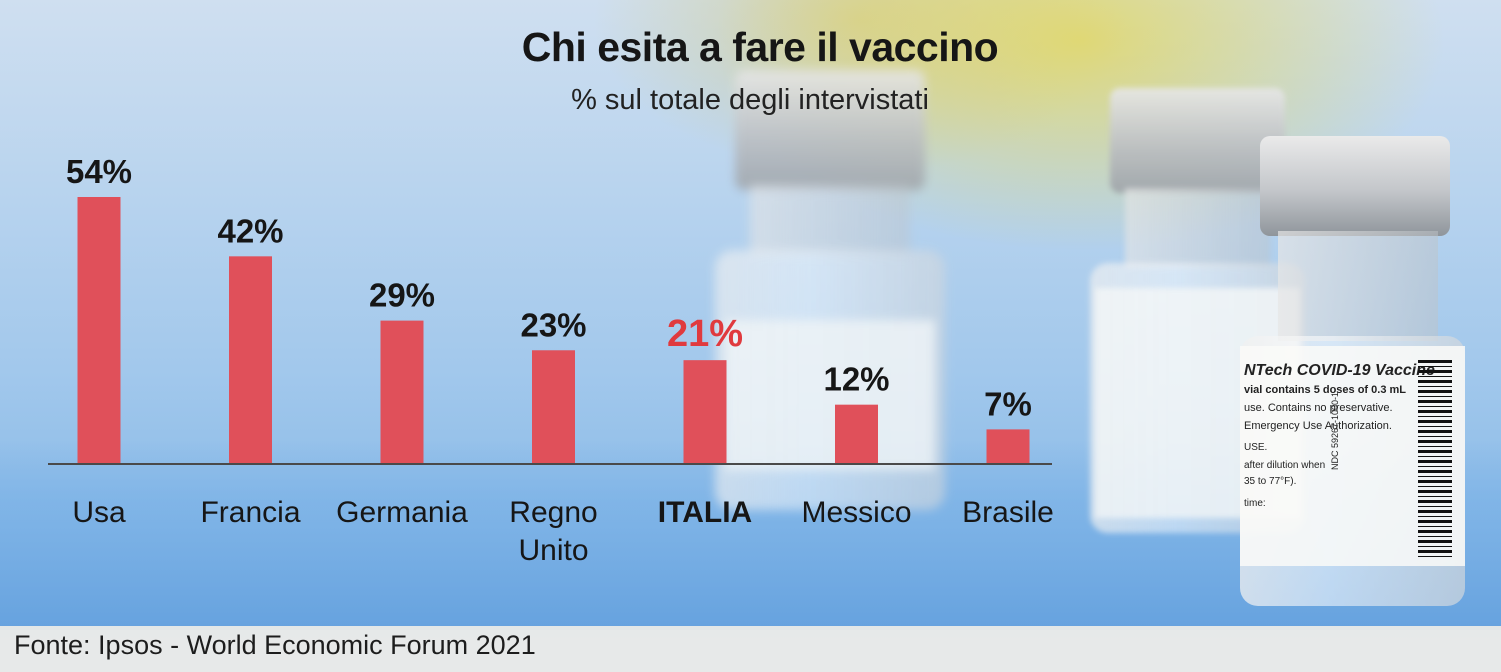 This screenshot has width=1501, height=672. What do you see at coordinates (99, 330) in the screenshot?
I see `bar-usa` at bounding box center [99, 330].